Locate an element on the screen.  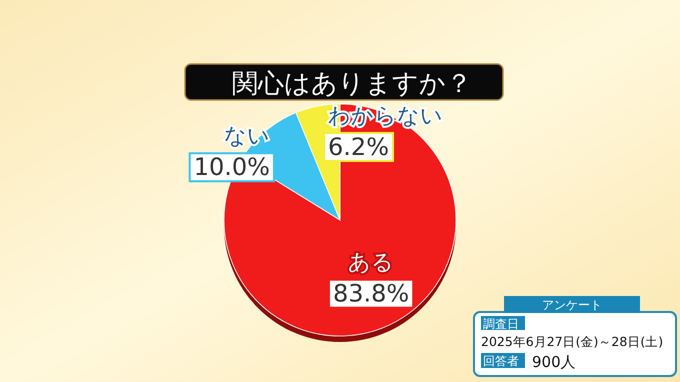
text: 2025年6月27日(金)～28日(土) is located at coordinates (572, 341).